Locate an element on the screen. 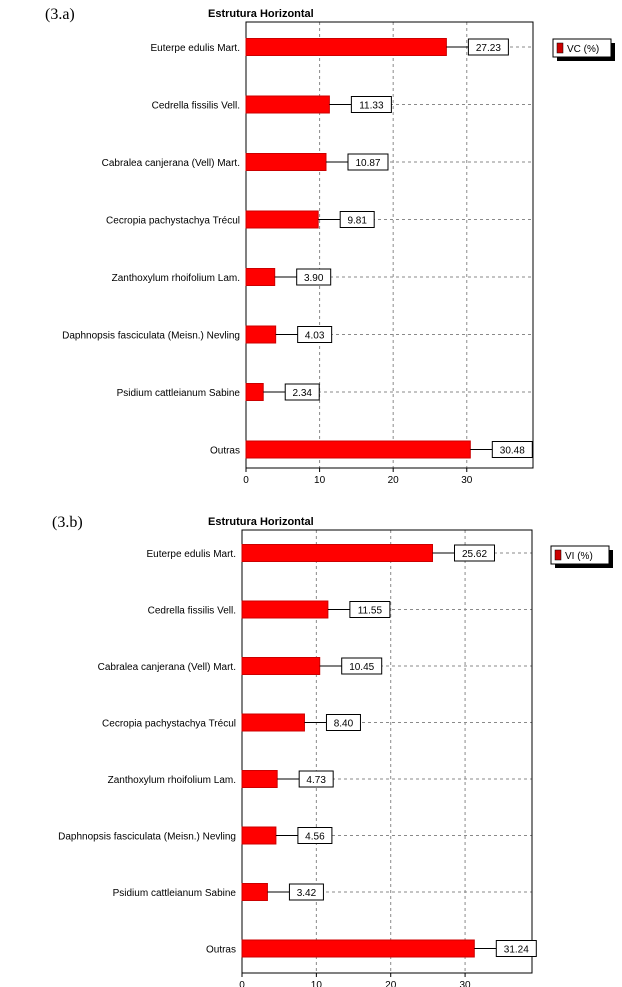  value-label: 3.42 is located at coordinates (307, 893).